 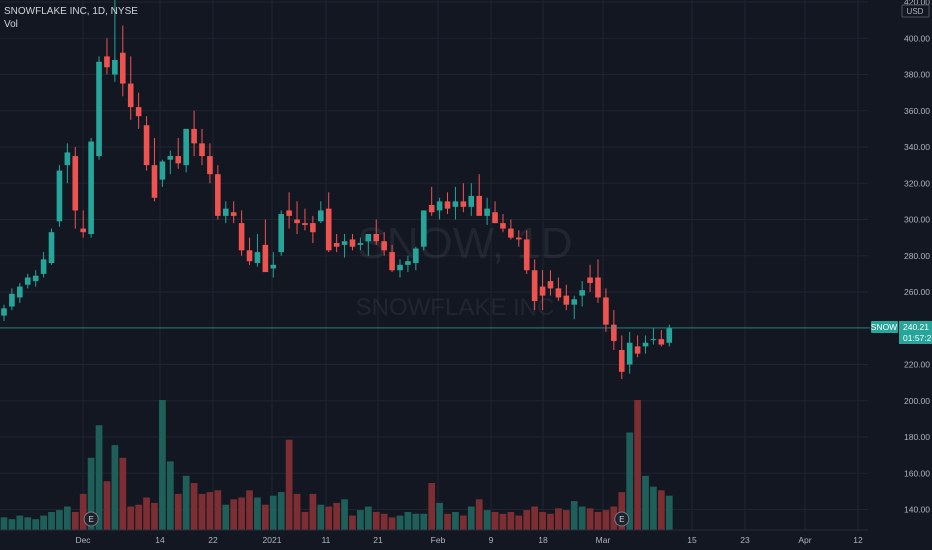 I want to click on currency-box: USD, so click(x=915, y=11).